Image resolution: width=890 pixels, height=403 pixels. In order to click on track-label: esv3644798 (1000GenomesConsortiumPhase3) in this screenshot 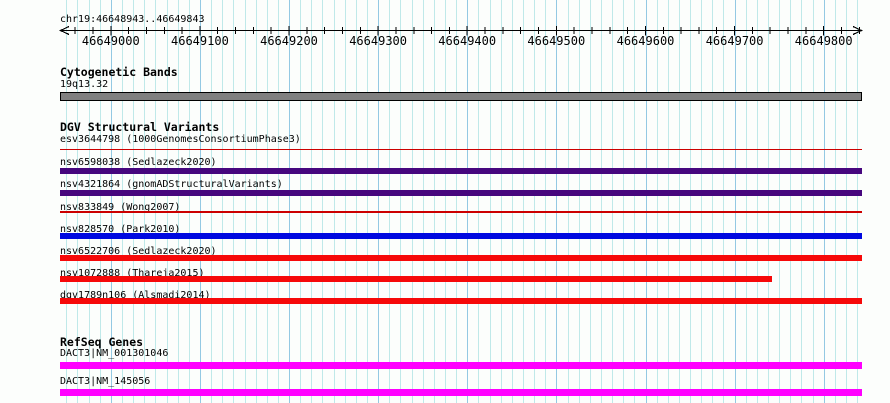, I will do `click(180, 139)`.